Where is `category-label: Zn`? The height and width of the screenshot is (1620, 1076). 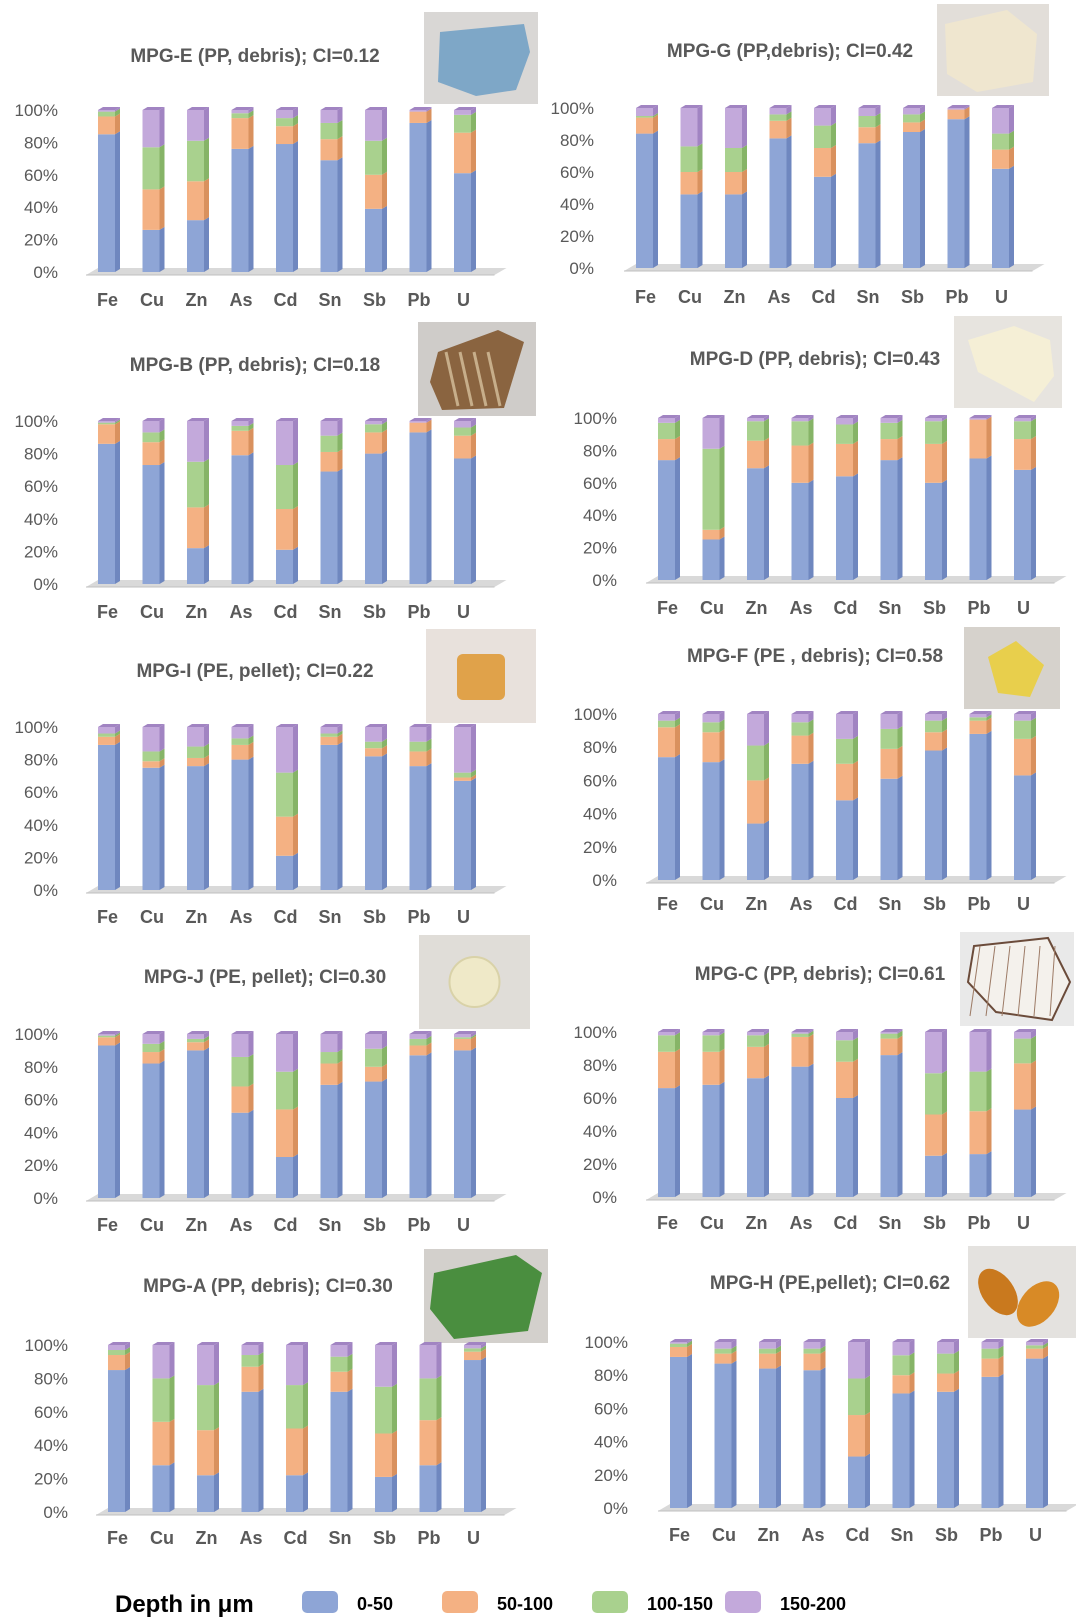
category-label: Zn is located at coordinates (757, 608).